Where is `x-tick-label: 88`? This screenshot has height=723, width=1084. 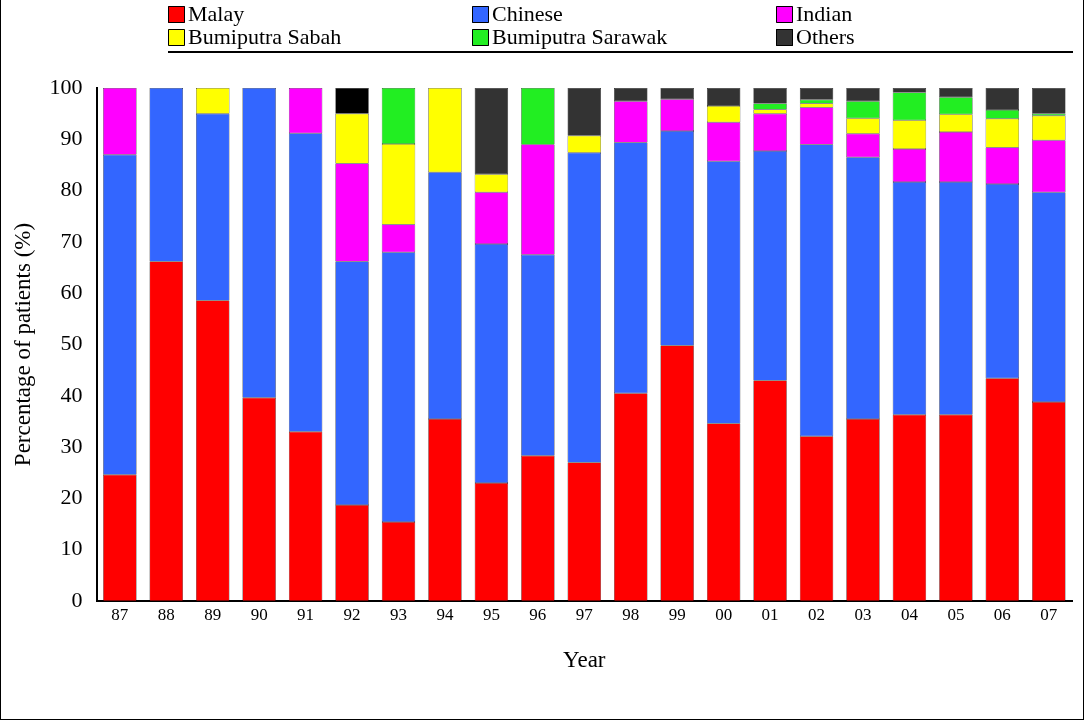 x-tick-label: 88 is located at coordinates (166, 614).